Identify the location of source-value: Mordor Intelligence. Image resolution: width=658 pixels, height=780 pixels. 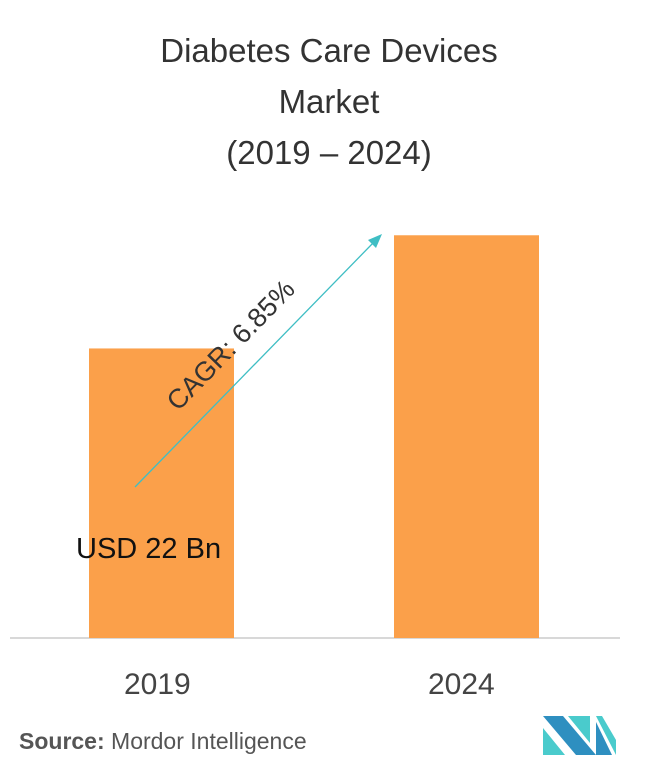
(209, 741).